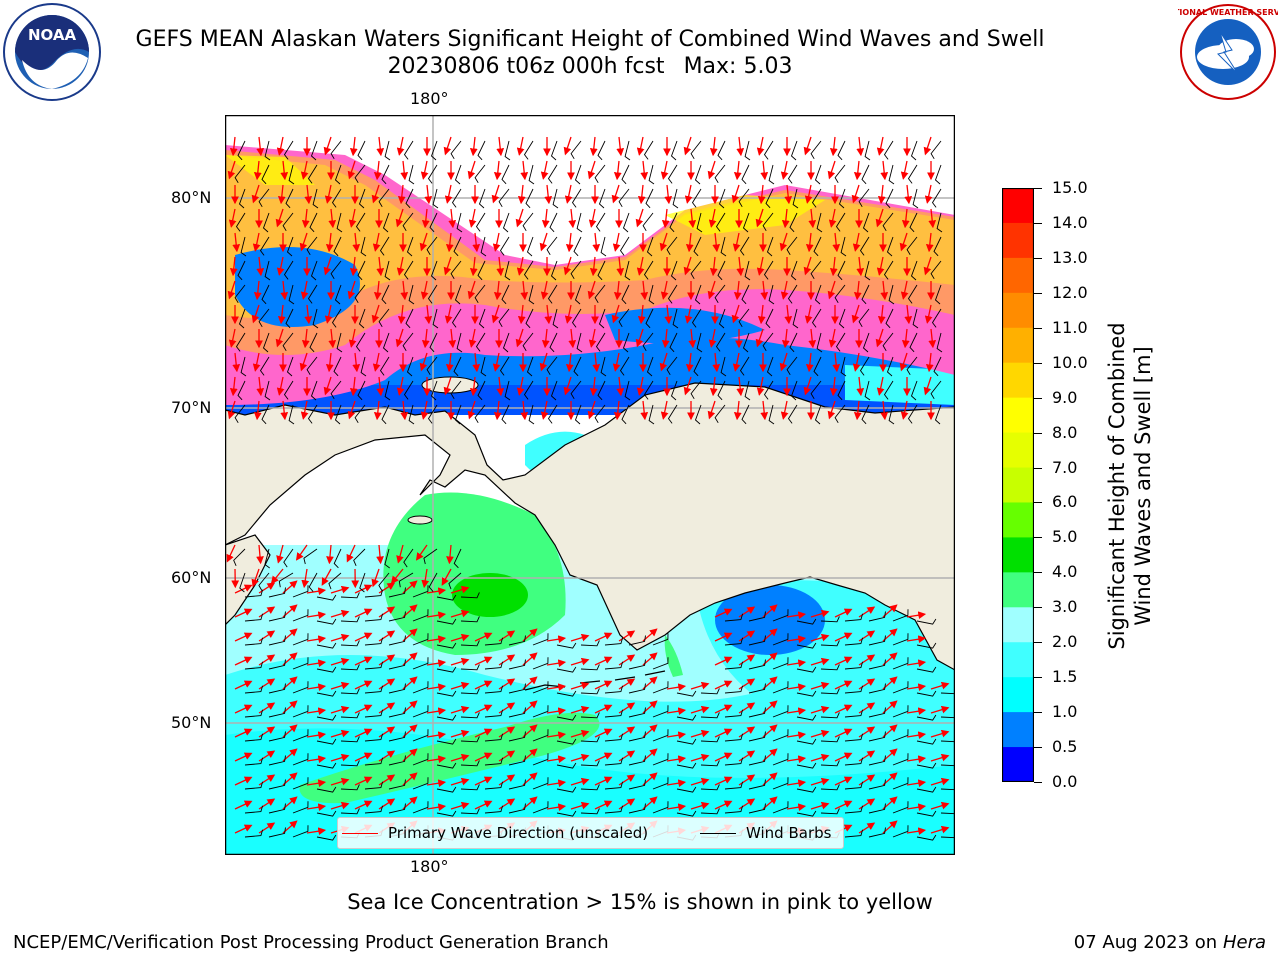 The image size is (1280, 960). I want to click on gulf-low-wave-area, so click(770, 620).